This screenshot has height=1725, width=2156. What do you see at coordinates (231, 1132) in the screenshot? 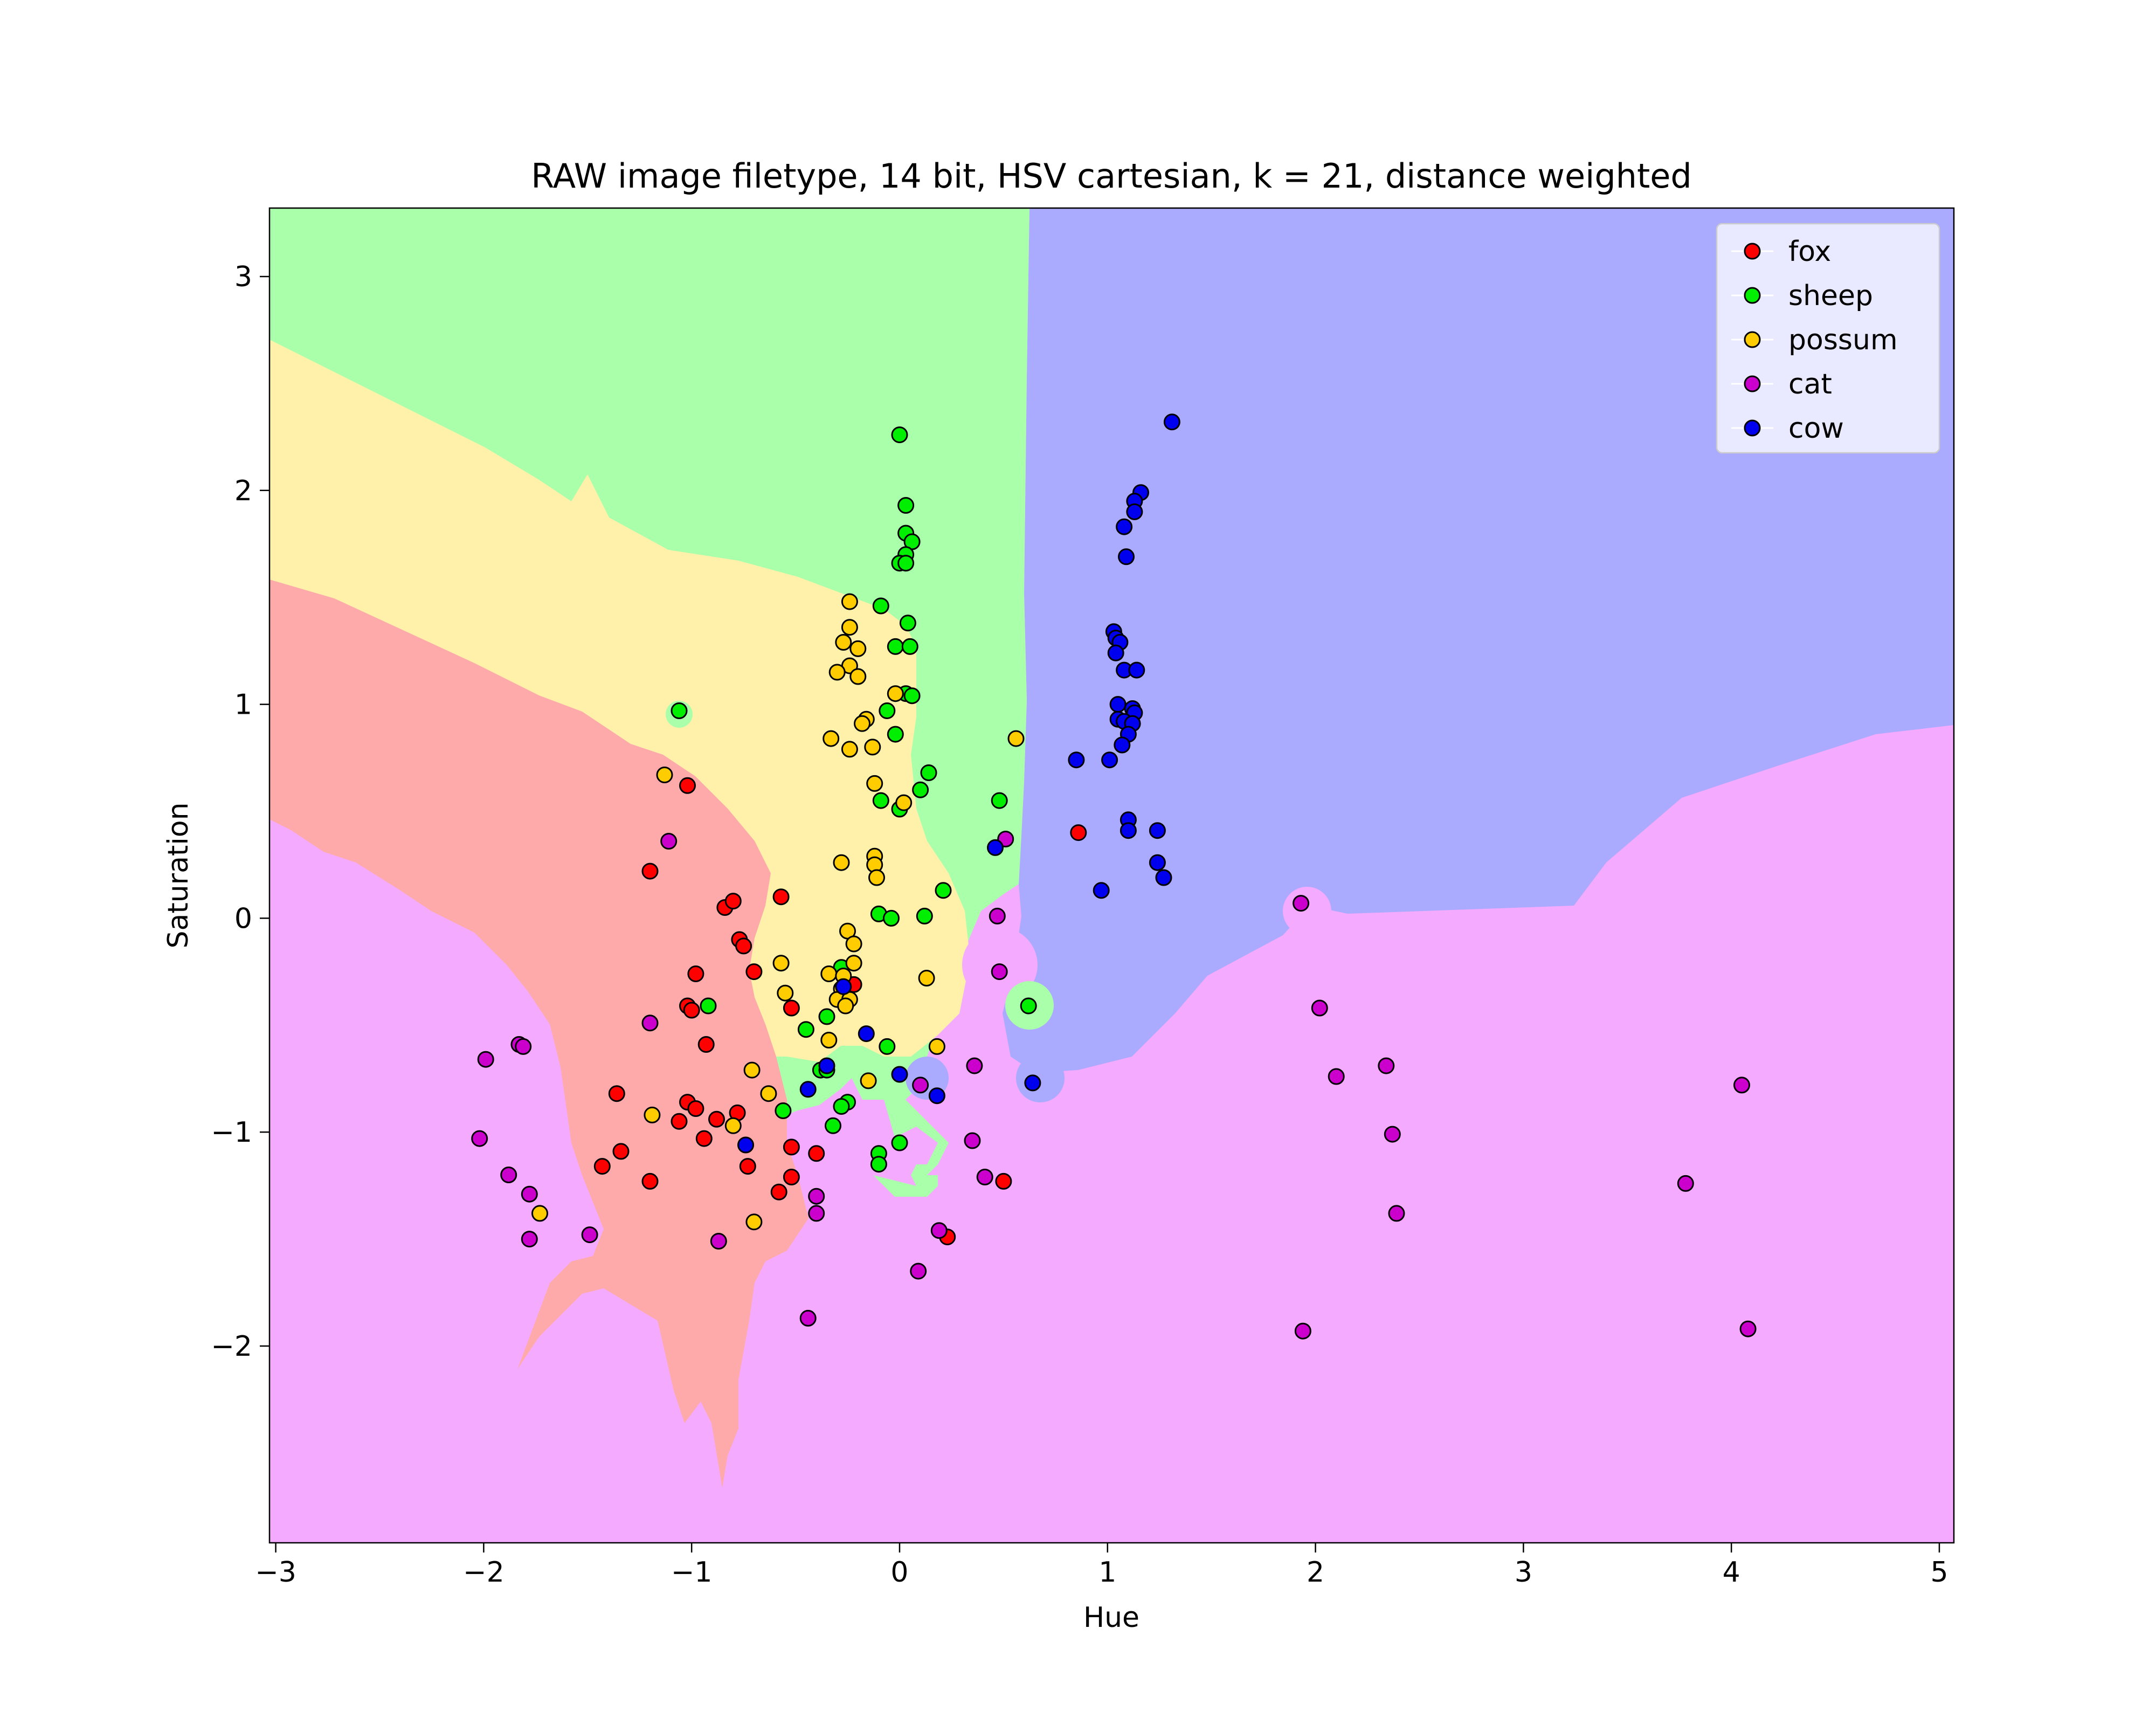
I see `y-tick-label: −1` at bounding box center [231, 1132].